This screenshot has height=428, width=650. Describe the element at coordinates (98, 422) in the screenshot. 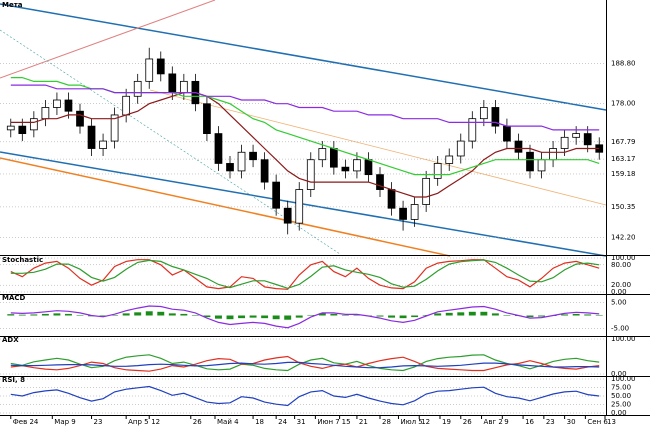

I see `x-tick-label: 23` at that location.